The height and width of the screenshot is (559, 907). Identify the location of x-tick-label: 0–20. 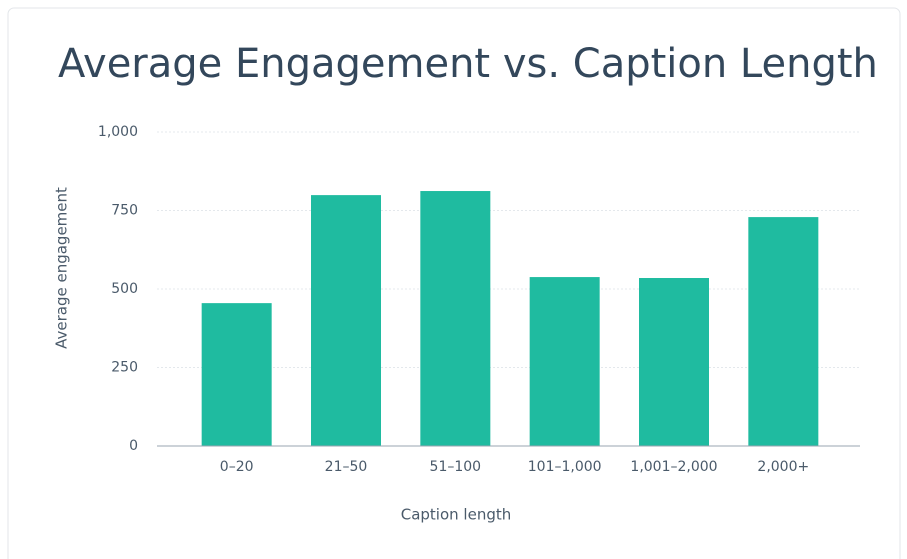
(237, 467).